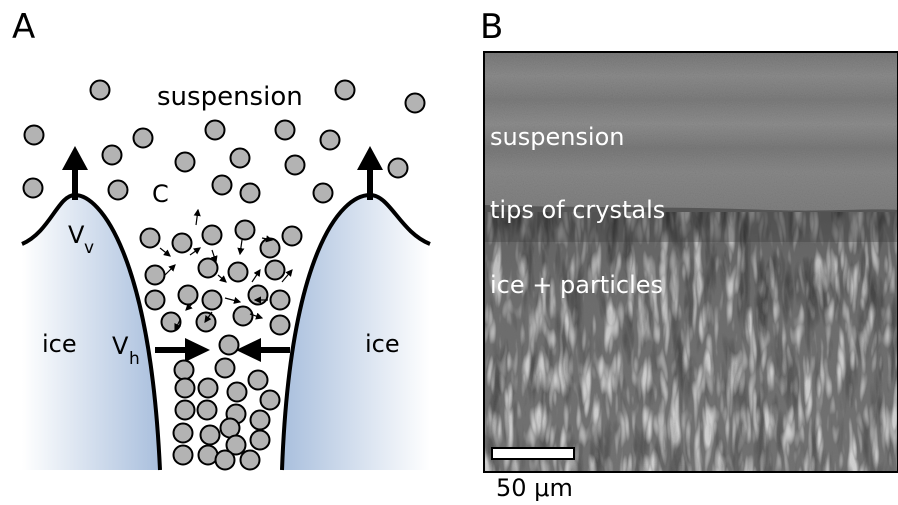 This screenshot has width=898, height=505. Describe the element at coordinates (230, 97) in the screenshot. I see `label-suspension-a: suspension` at that location.